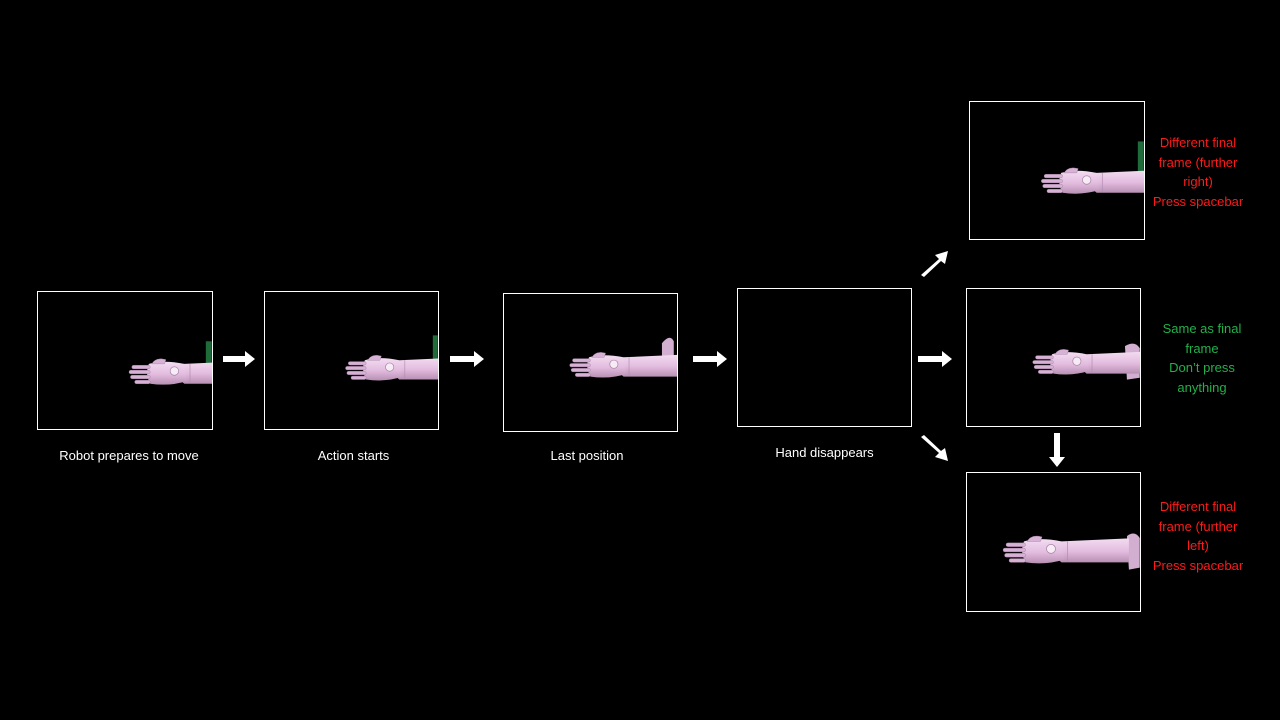  Describe the element at coordinates (1202, 387) in the screenshot. I see `note-line: anything` at that location.